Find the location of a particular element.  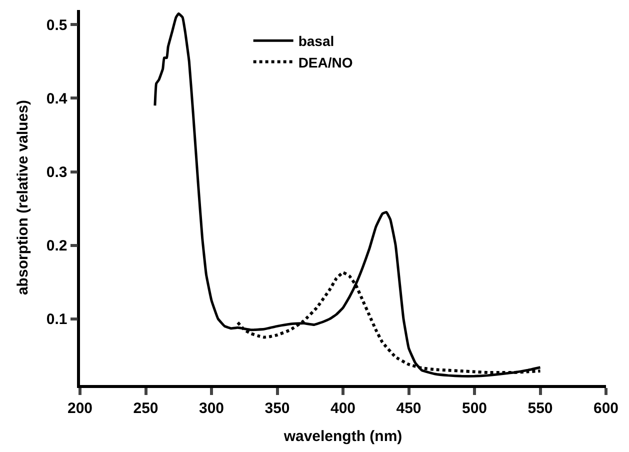

x-tick-label: 250 is located at coordinates (145, 408).